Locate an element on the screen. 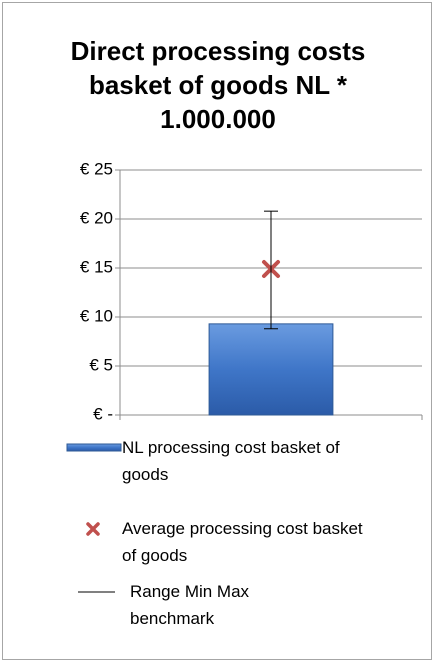  y-tick-label: € 20 is located at coordinates (96, 217).